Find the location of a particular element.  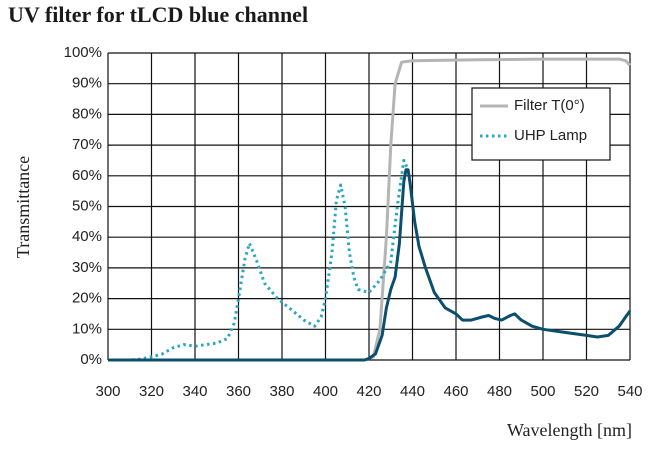

x-tick-label: 480 is located at coordinates (499, 391).